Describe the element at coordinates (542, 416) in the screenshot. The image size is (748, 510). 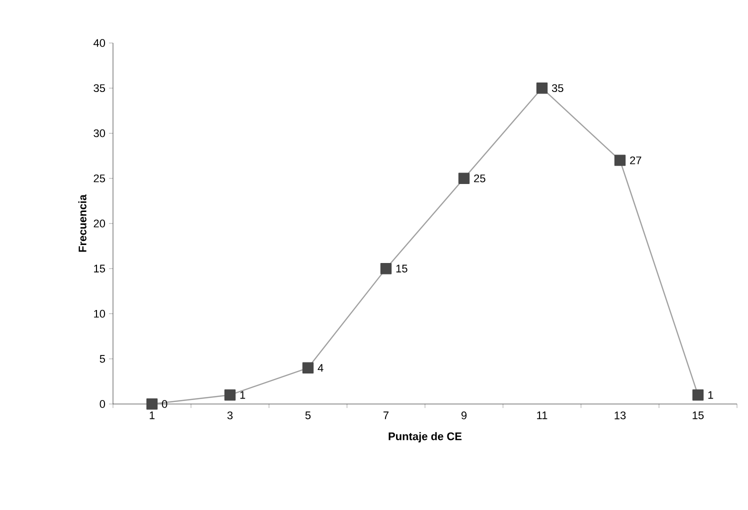
I see `x-tick-label: 11` at that location.